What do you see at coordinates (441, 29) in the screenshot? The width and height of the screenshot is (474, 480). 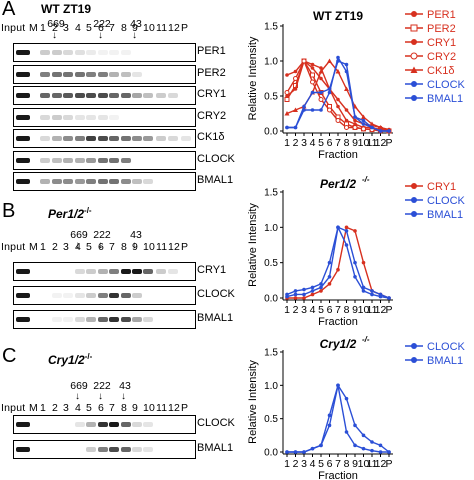 I see `legend-label: PER2` at bounding box center [441, 29].